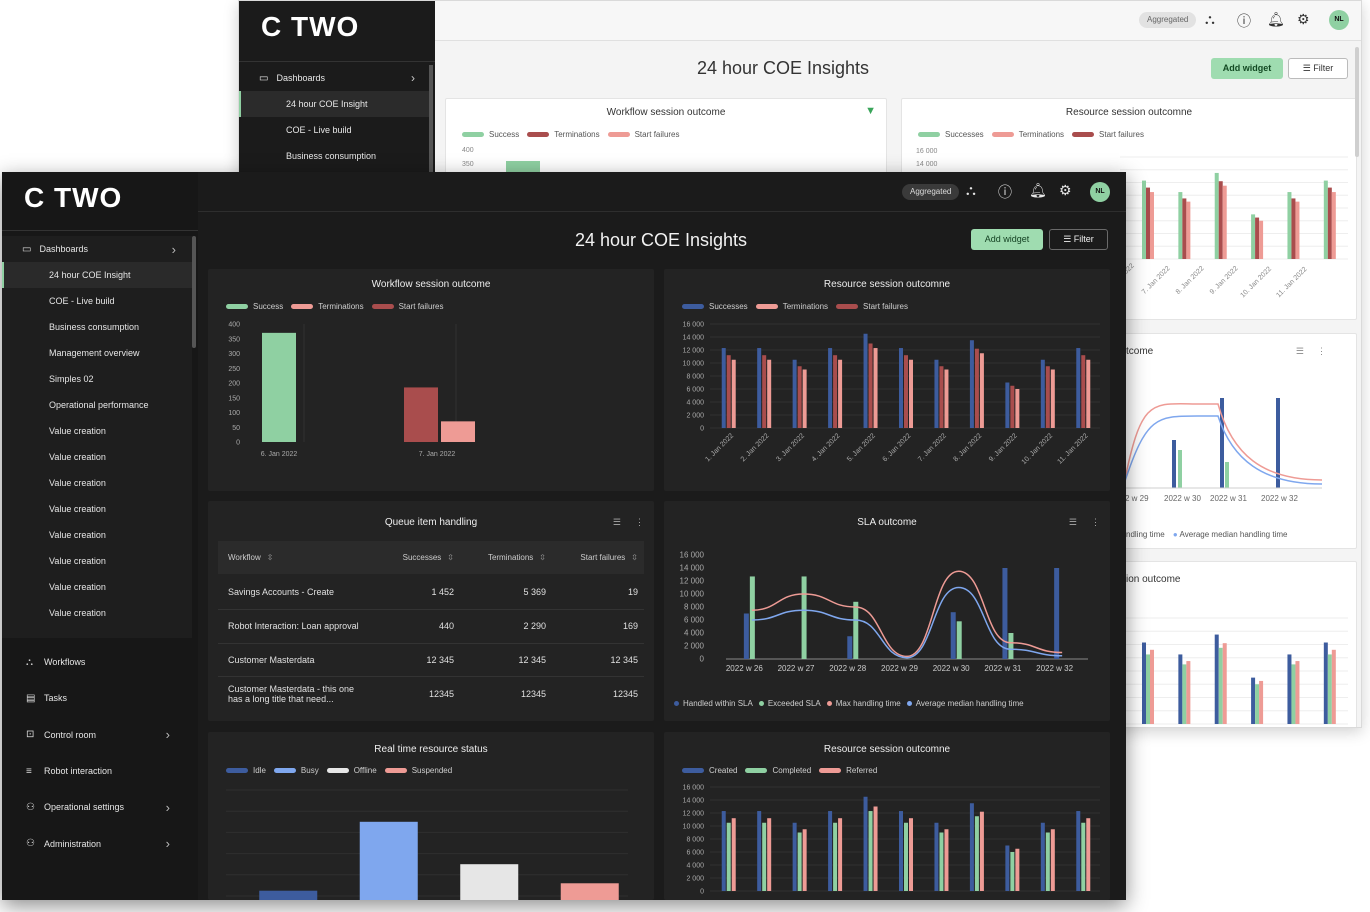  I want to click on back-menu-dashboards: ▭ Dashboards ›, so click(334, 78).